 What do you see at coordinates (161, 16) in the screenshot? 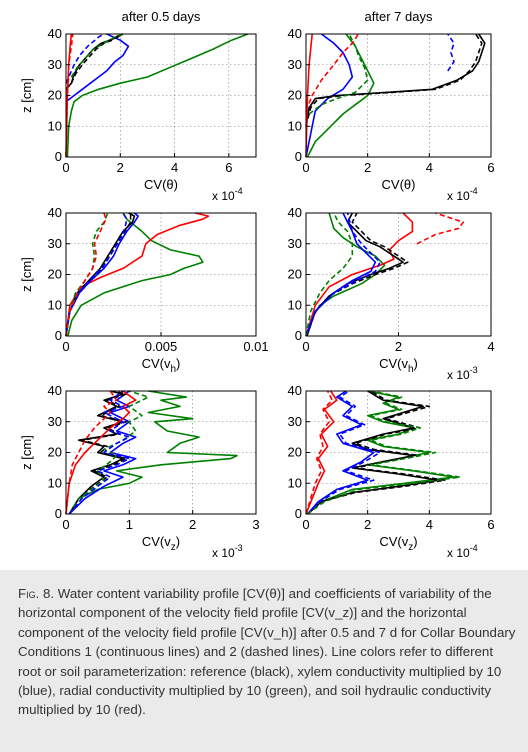
I see `panel-title: after 0.5 days` at bounding box center [161, 16].